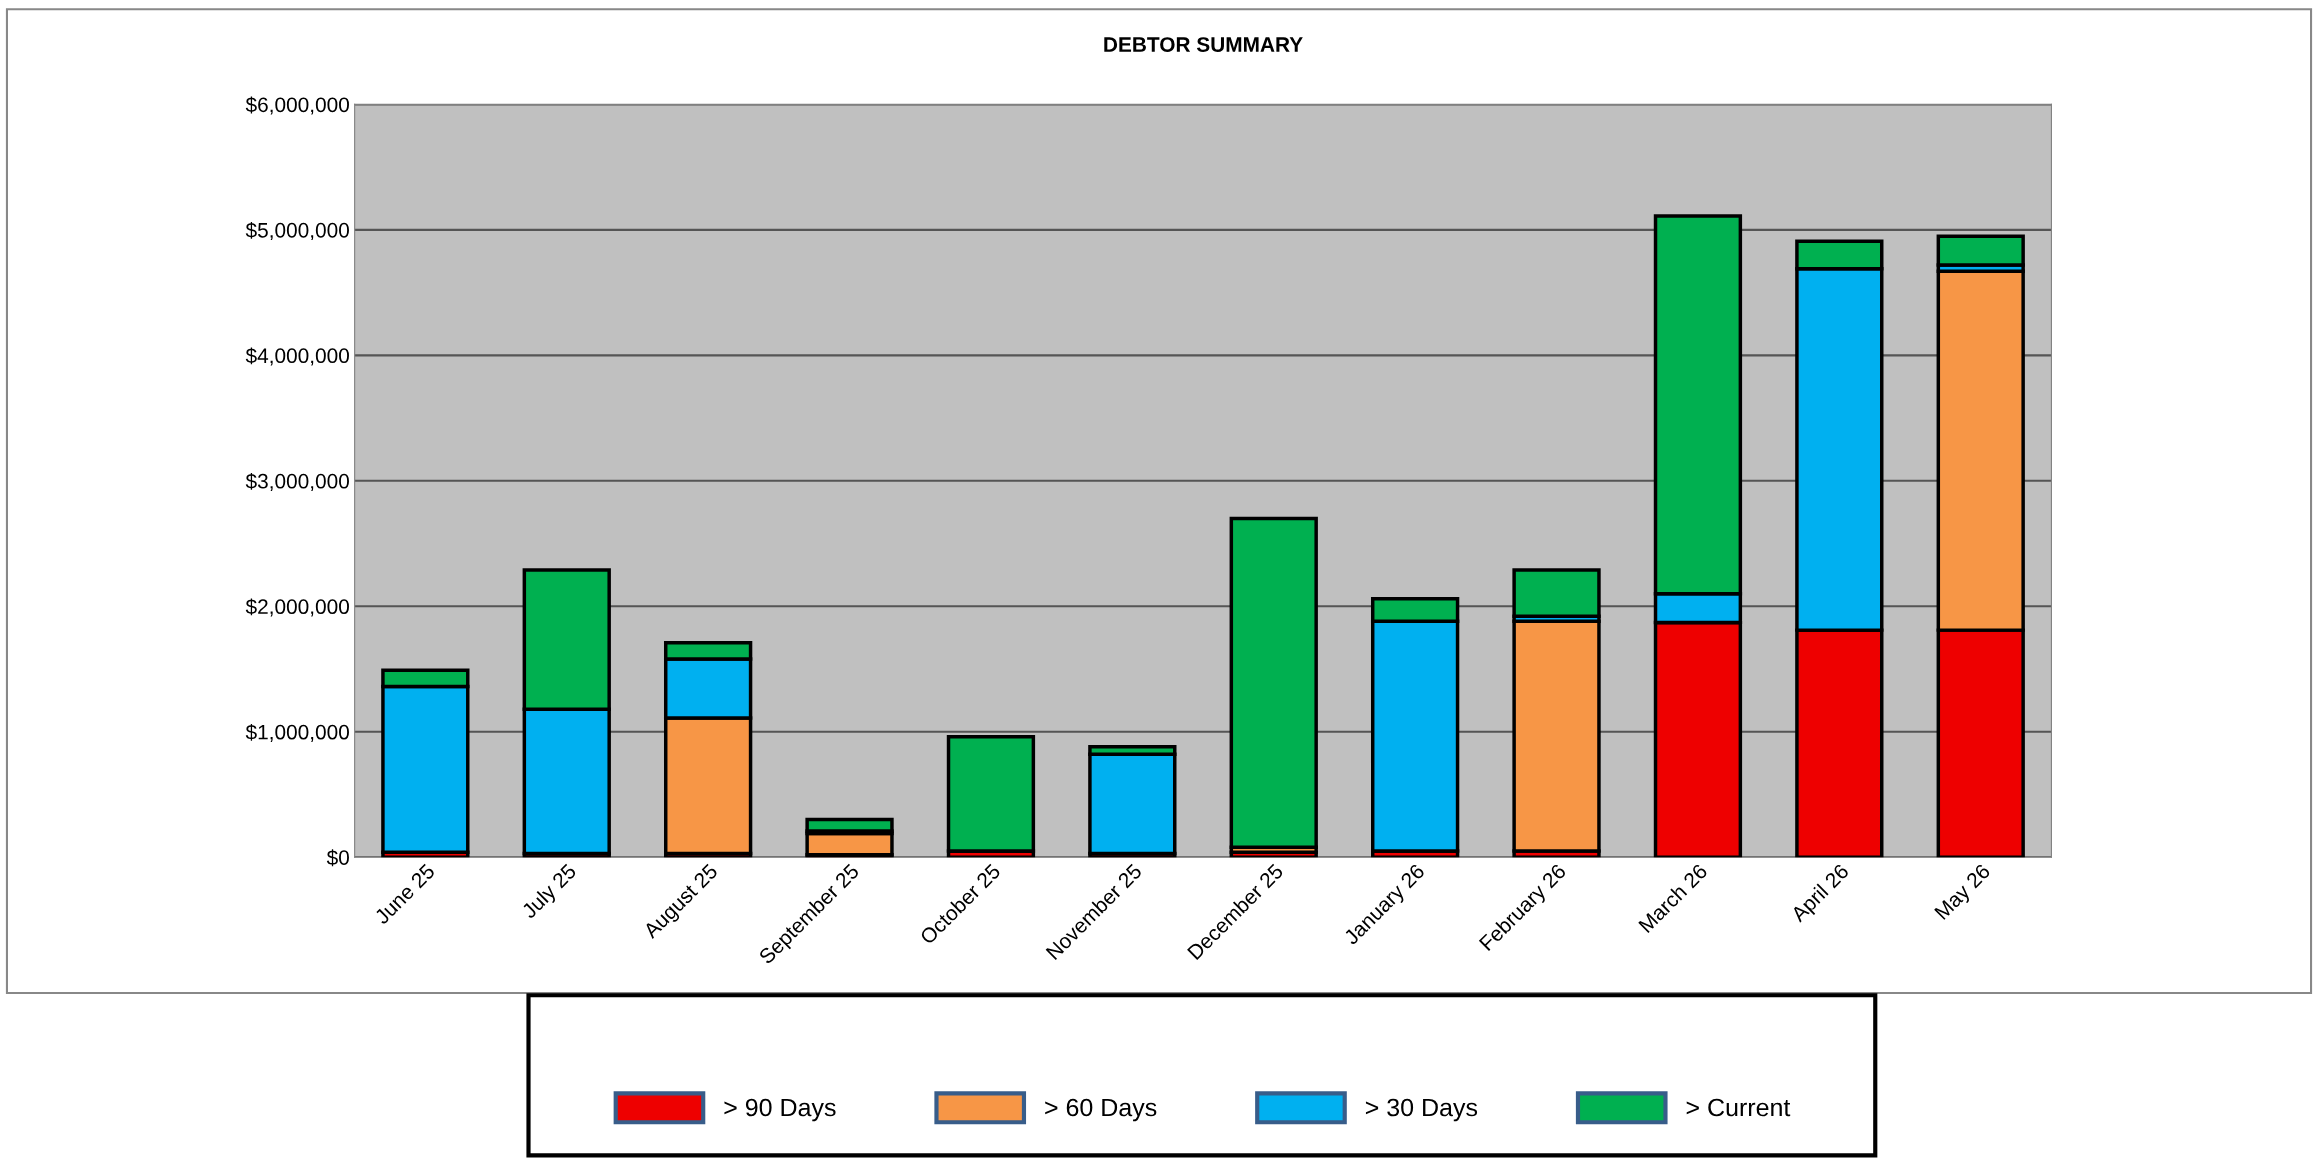  Describe the element at coordinates (297, 732) in the screenshot. I see `y-tick-label: $1,000,000` at that location.